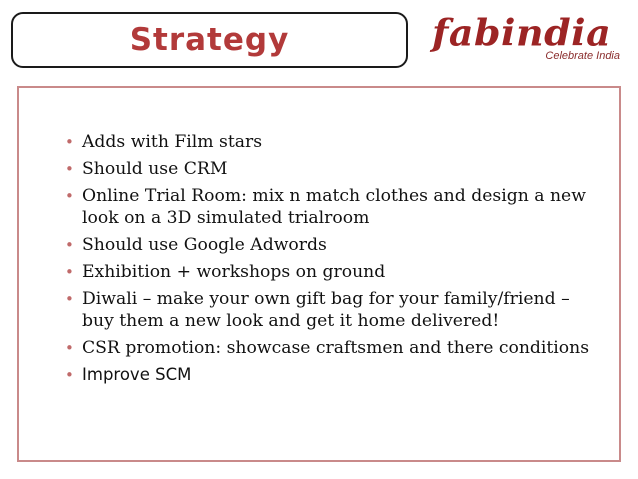 This screenshot has height=479, width=638. Describe the element at coordinates (335, 142) in the screenshot. I see `list-item: • Adds with Film stars` at that location.